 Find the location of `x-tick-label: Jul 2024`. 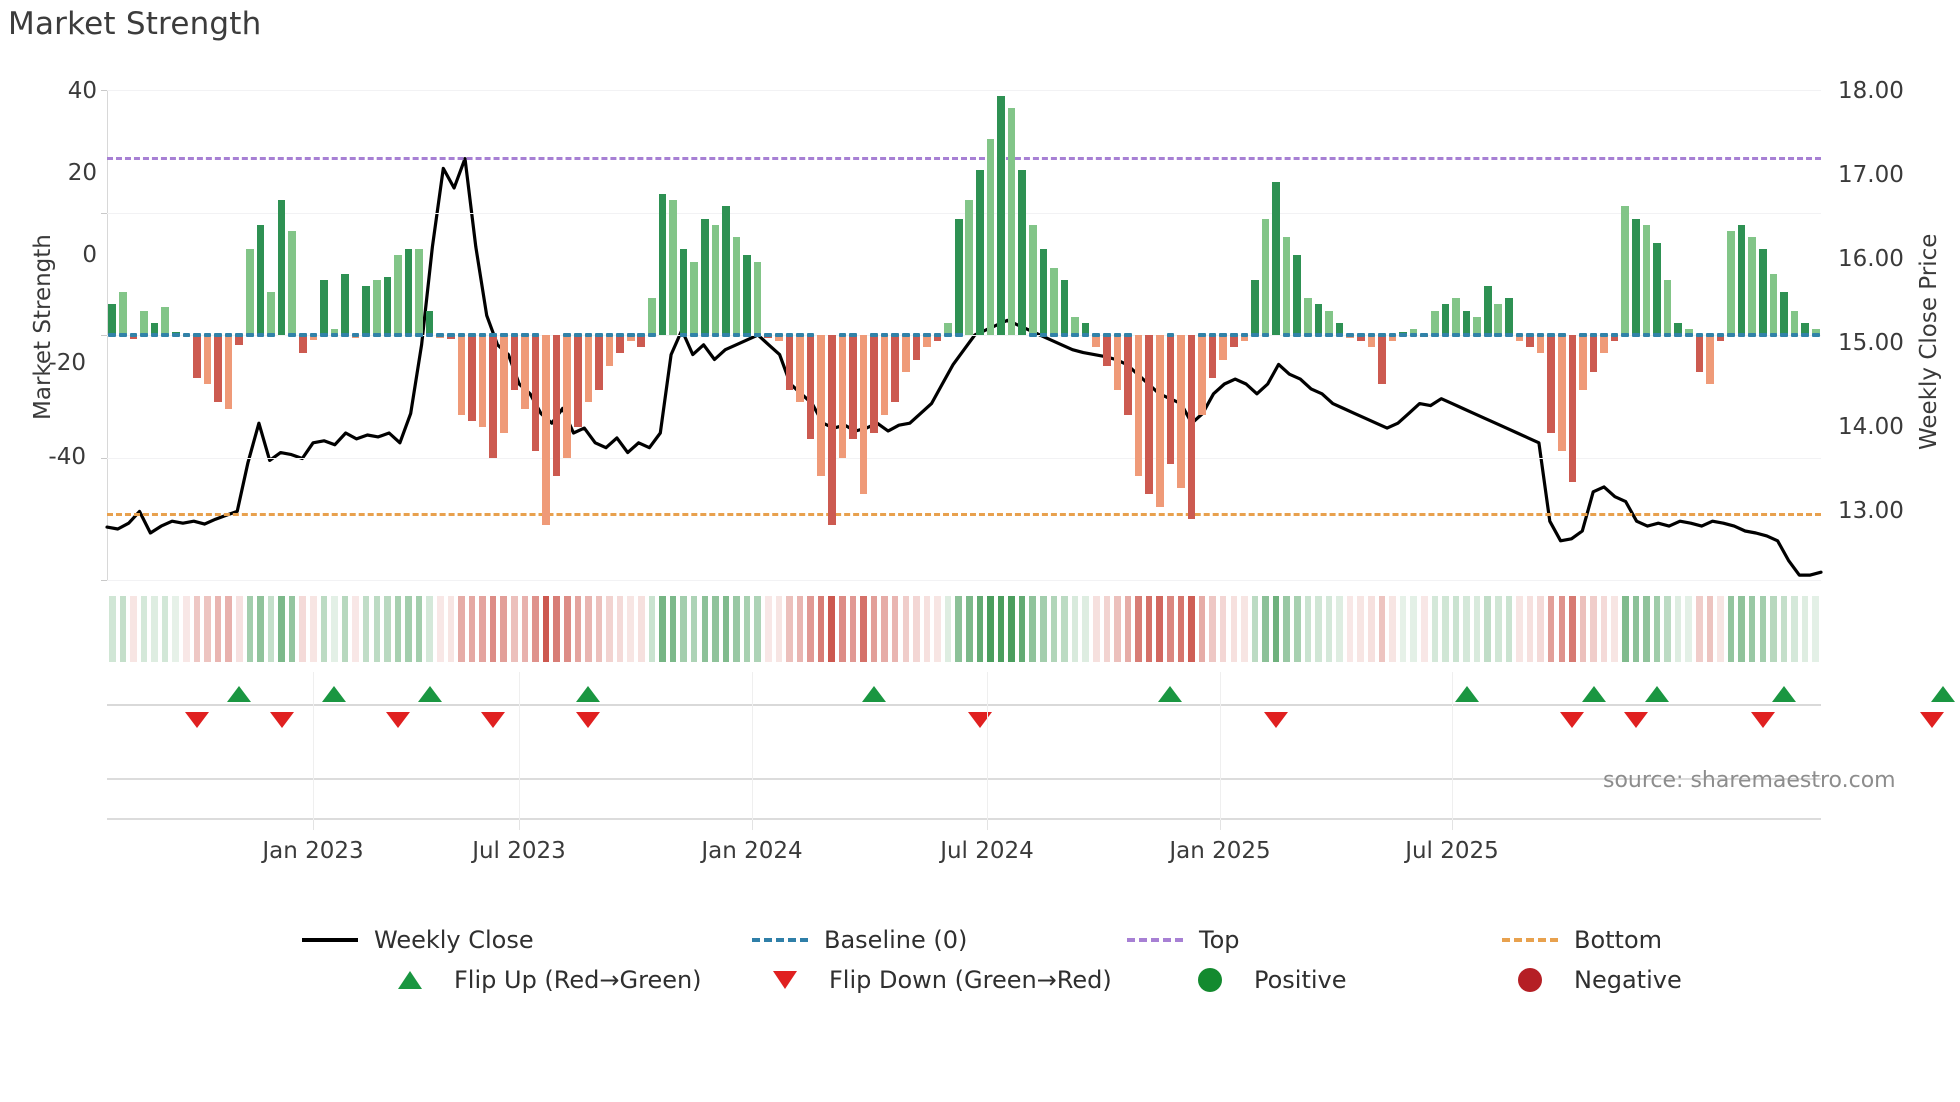

x-tick-label: Jul 2024 is located at coordinates (987, 851).